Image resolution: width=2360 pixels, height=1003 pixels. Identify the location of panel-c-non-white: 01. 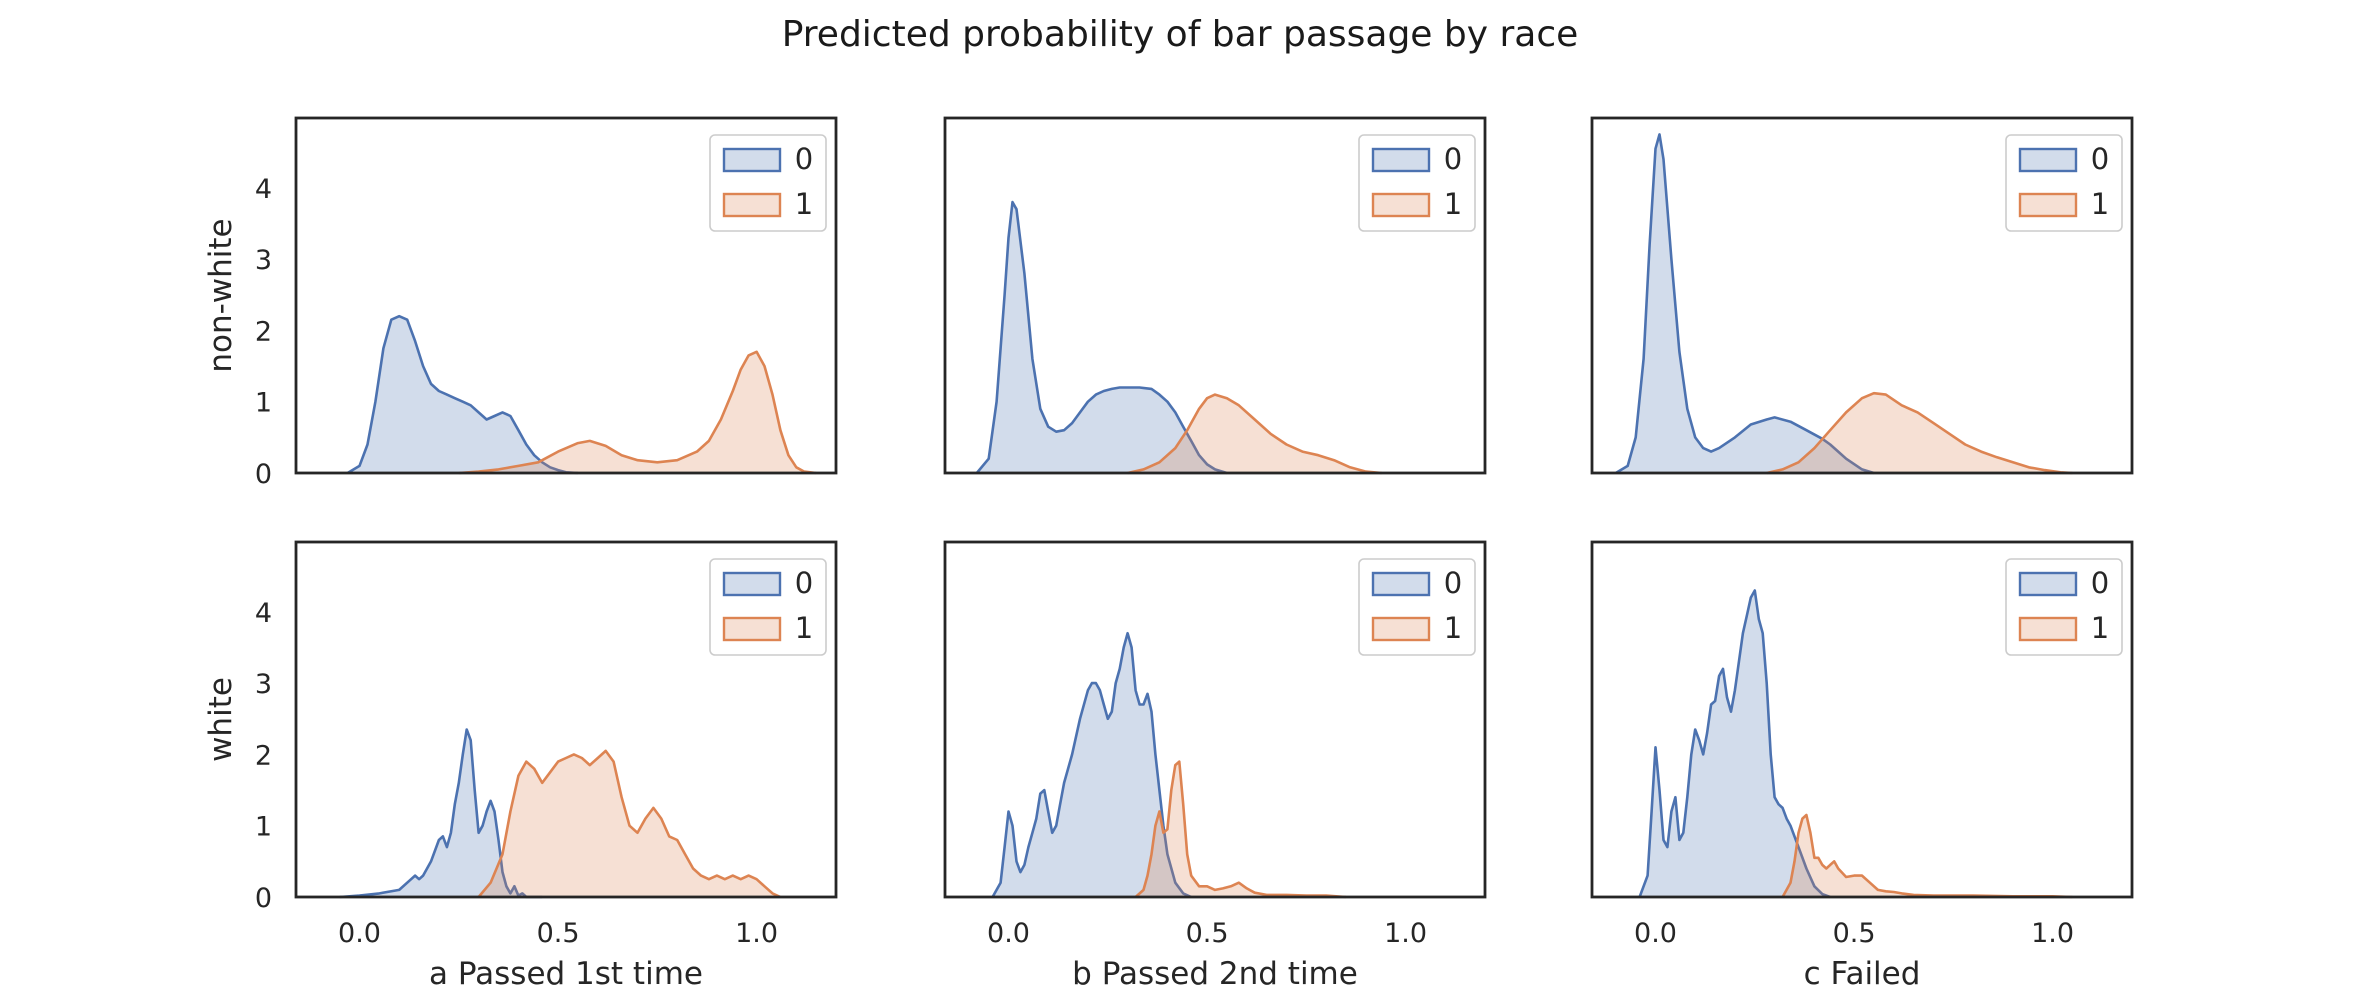
(1862, 295).